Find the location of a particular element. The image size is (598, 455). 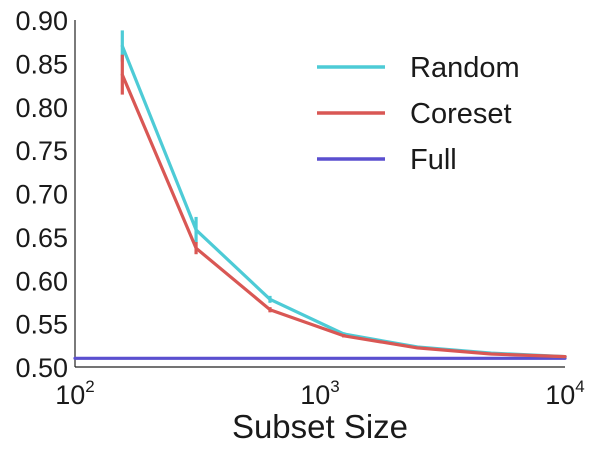

y-tick-labels: 0.50 0.55 0.60 0.65 0.70 0.75 0.80 0.85 0.90 is located at coordinates (41, 194).